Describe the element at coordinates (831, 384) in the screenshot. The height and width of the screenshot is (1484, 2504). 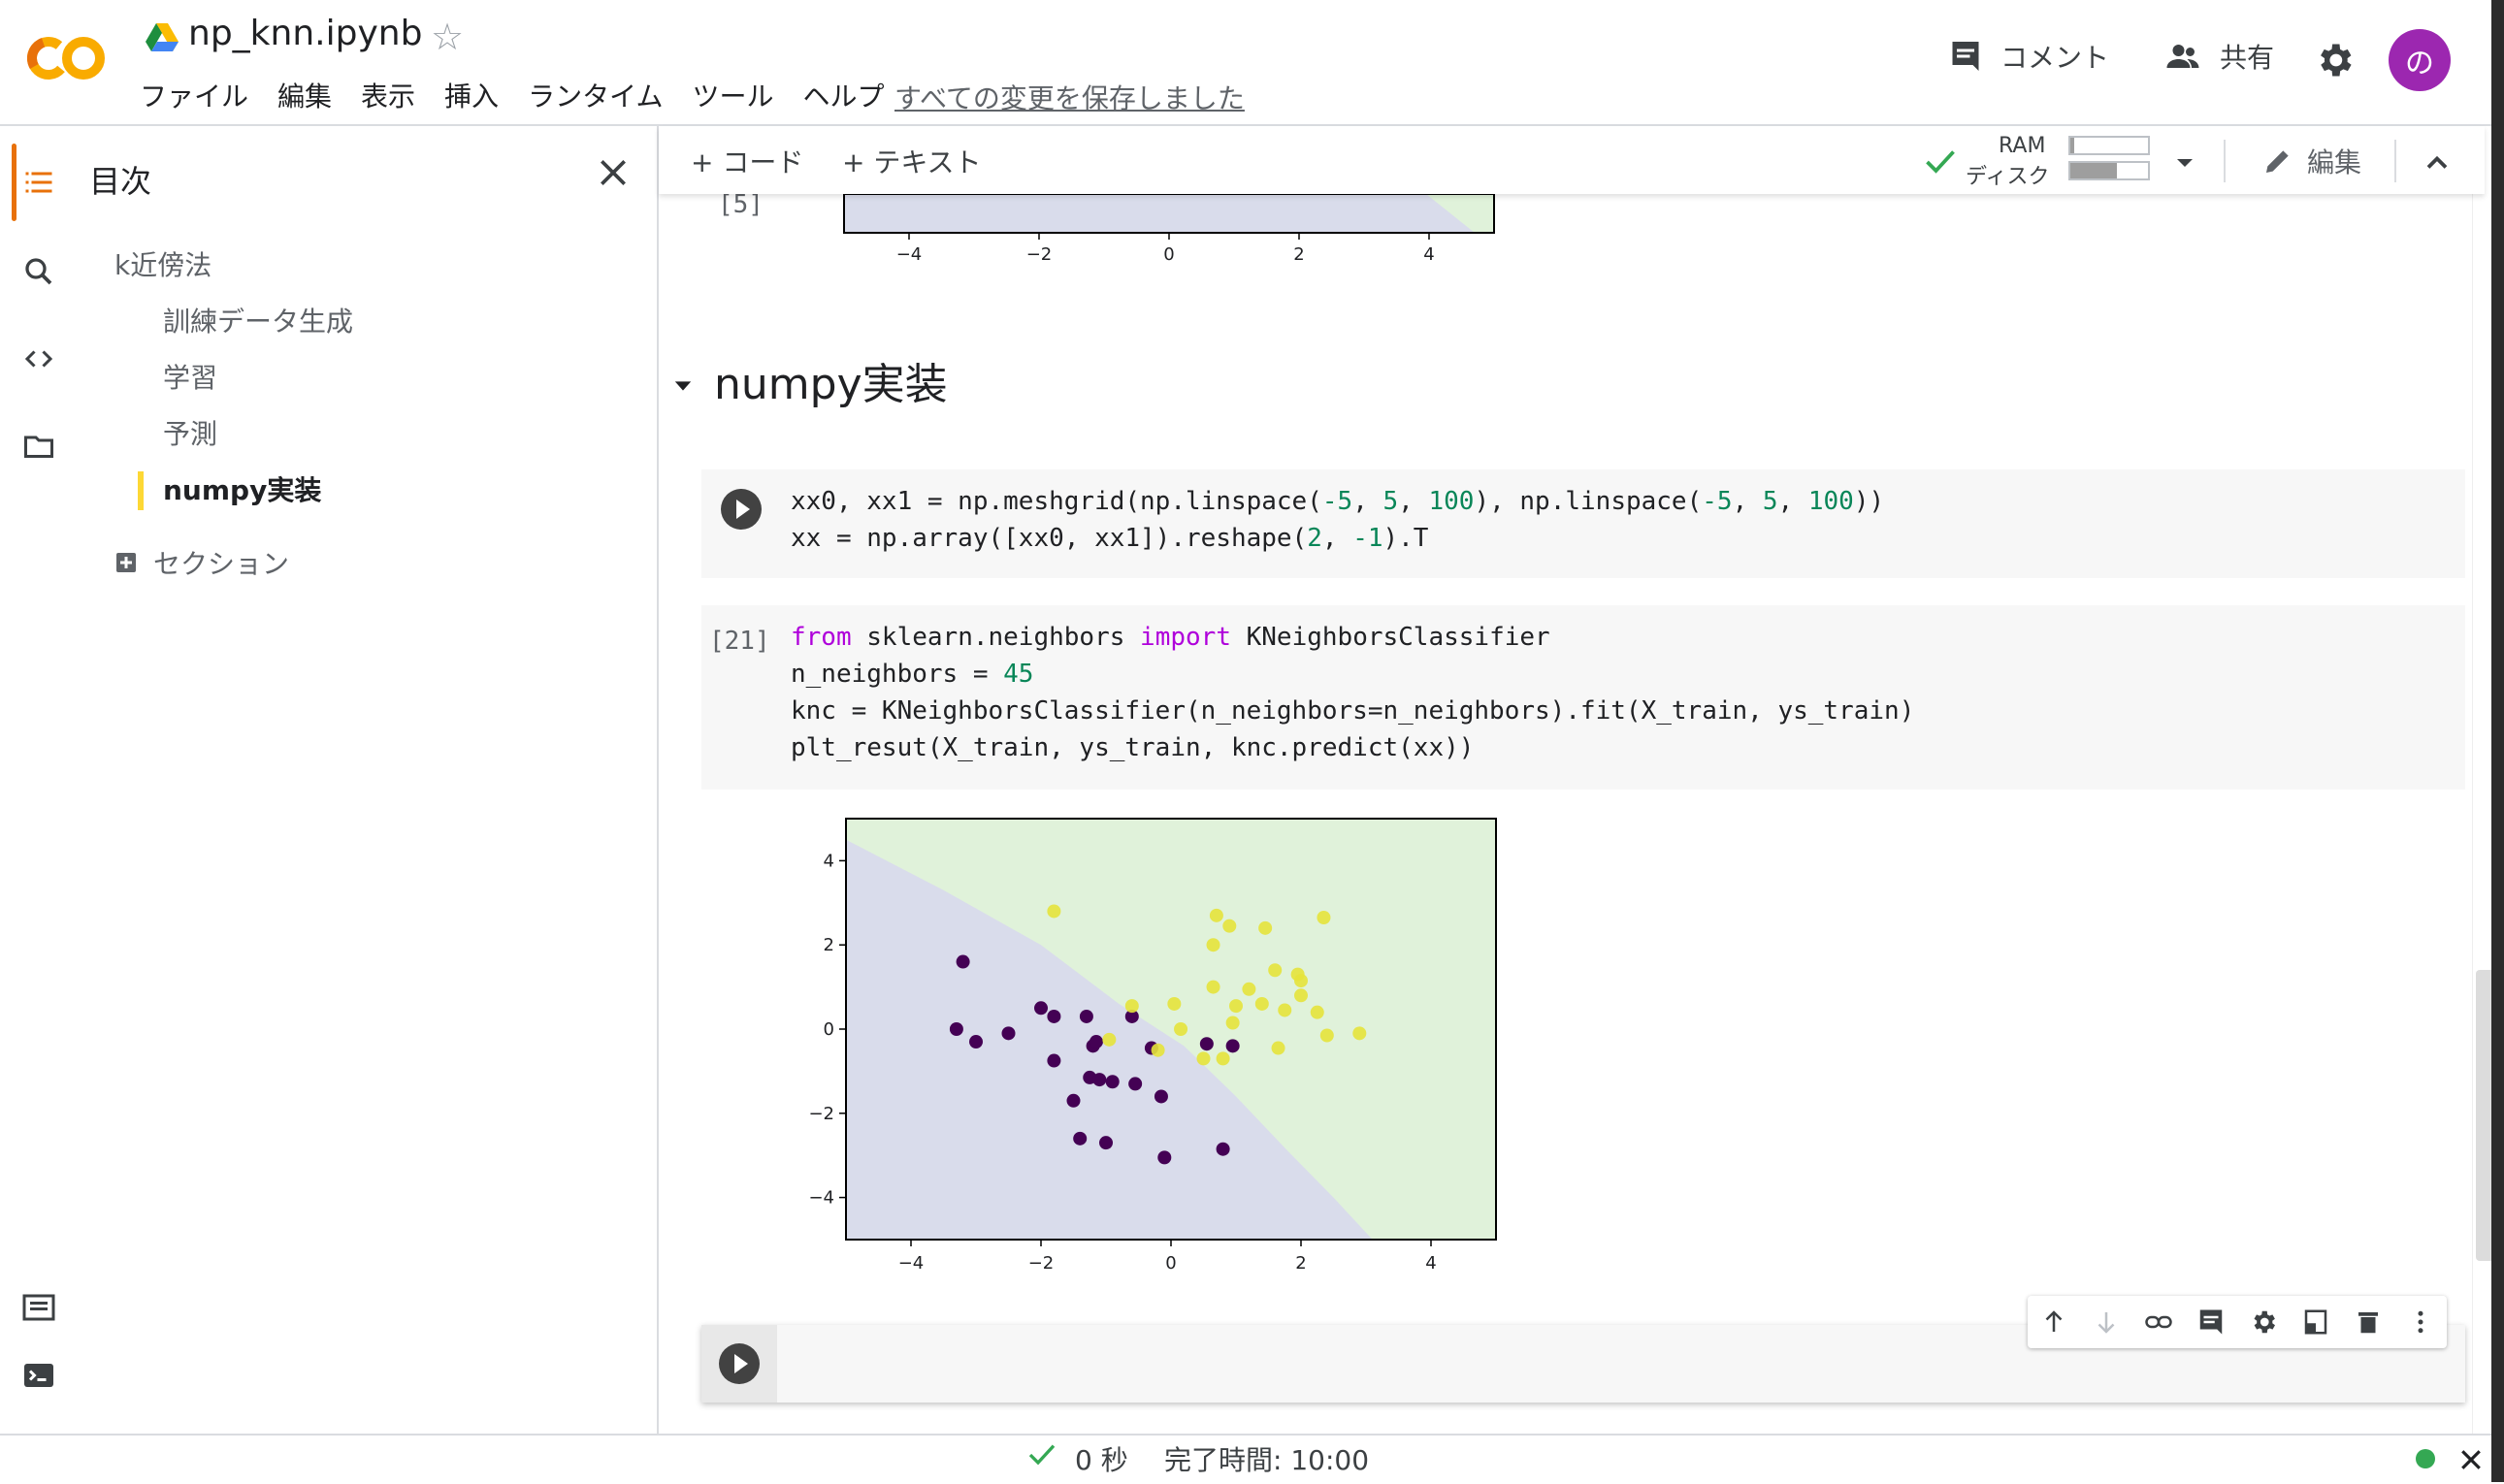
I see `section-heading: numpy実装` at that location.